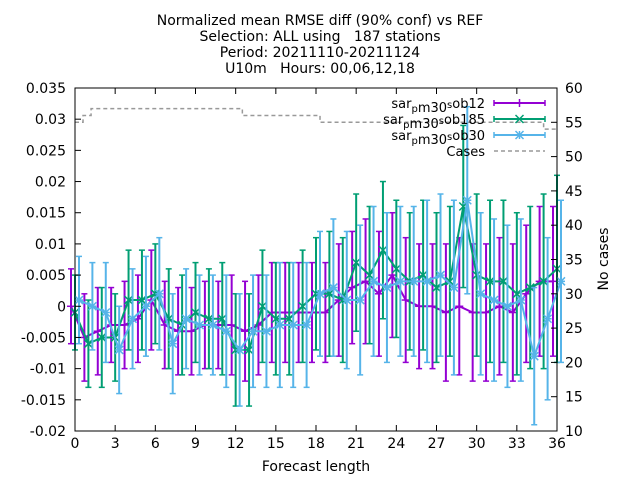 This screenshot has width=640, height=480. Describe the element at coordinates (477, 444) in the screenshot. I see `x-tick-label: 30` at that location.